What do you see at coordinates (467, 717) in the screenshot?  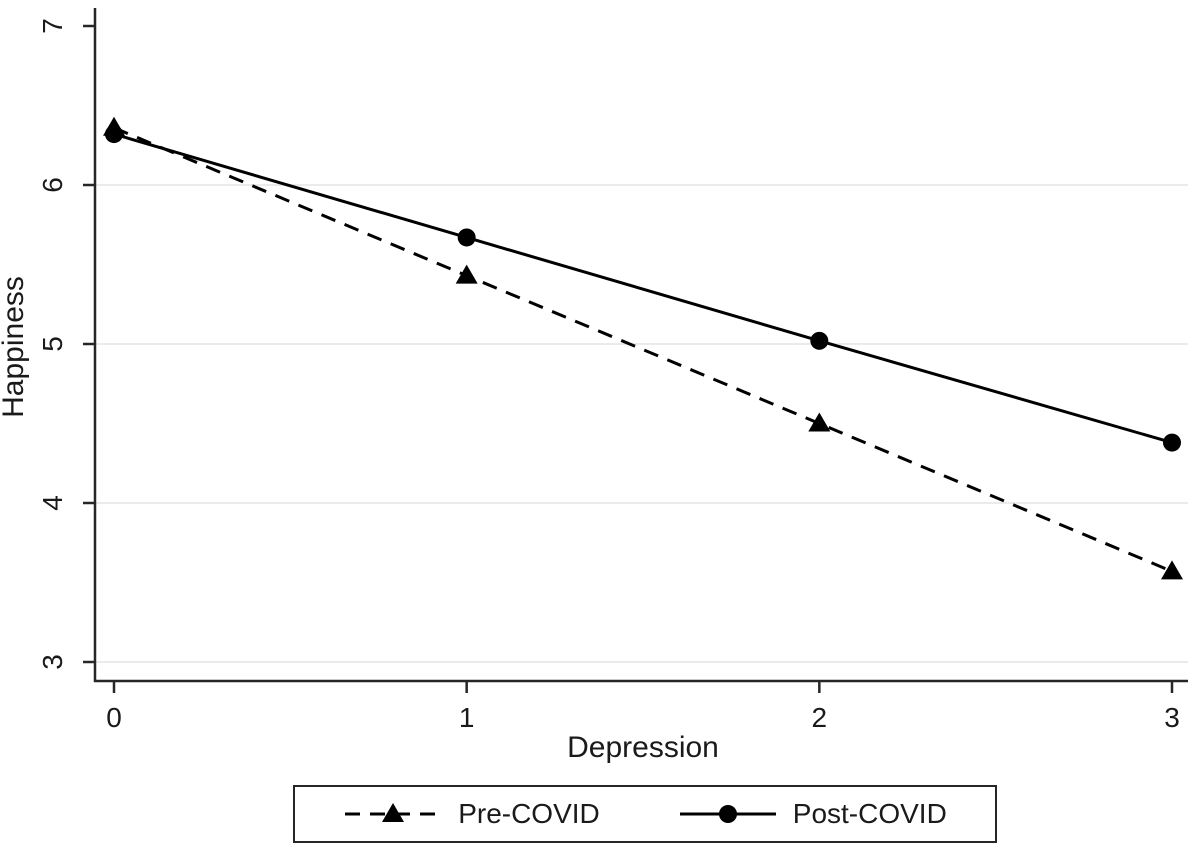 I see `x-tick-label-1: 1` at bounding box center [467, 717].